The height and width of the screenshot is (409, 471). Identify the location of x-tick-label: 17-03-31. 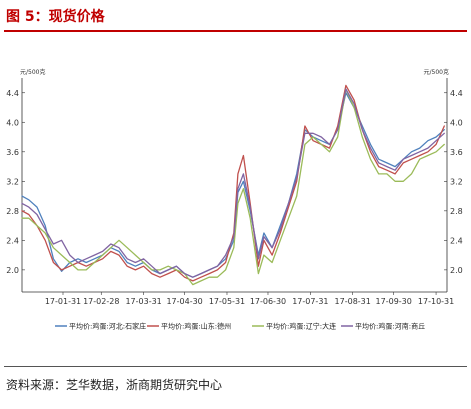
(143, 301).